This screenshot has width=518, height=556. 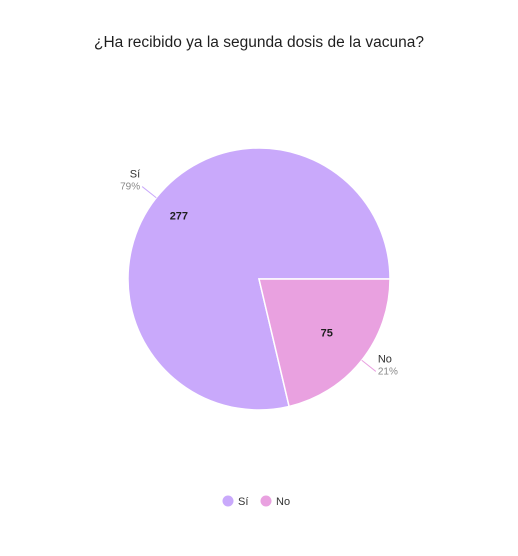 I want to click on slice-value-si: 277, so click(x=179, y=217).